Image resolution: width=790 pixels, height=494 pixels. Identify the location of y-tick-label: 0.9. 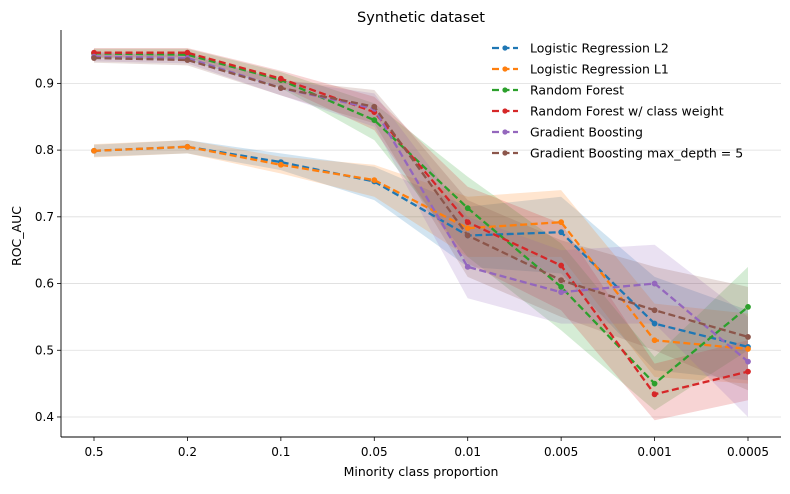
(44, 83).